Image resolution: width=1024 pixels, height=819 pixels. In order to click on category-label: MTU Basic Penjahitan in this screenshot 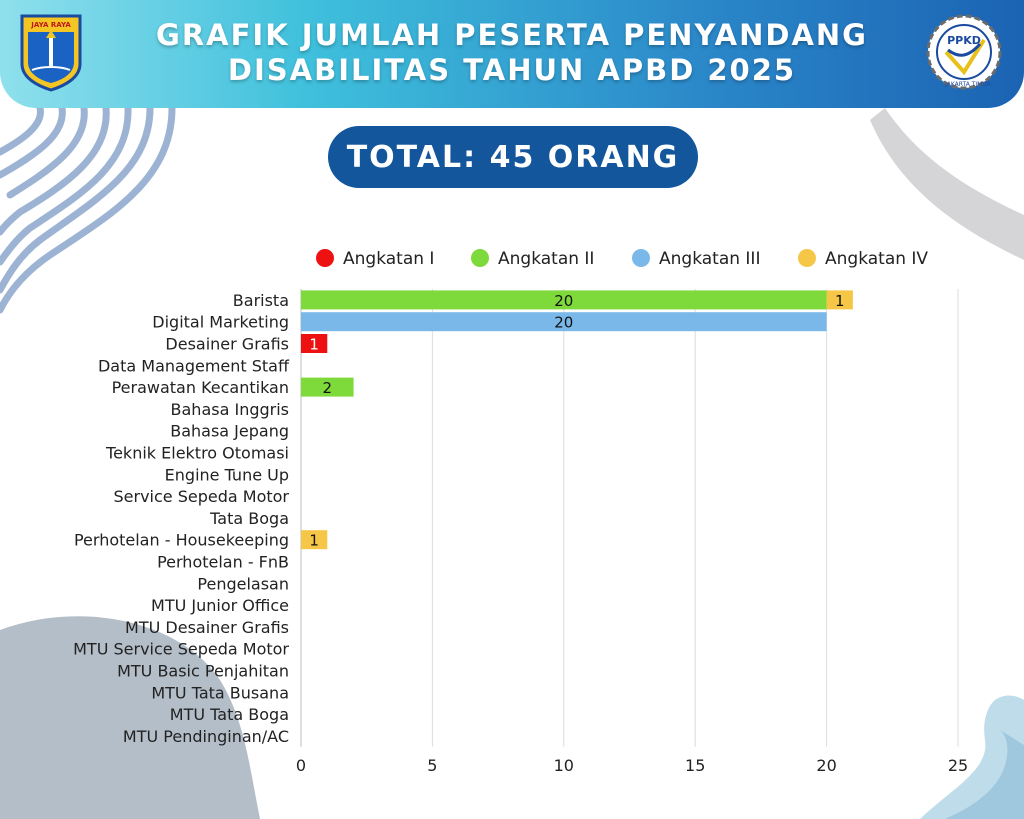, I will do `click(203, 671)`.